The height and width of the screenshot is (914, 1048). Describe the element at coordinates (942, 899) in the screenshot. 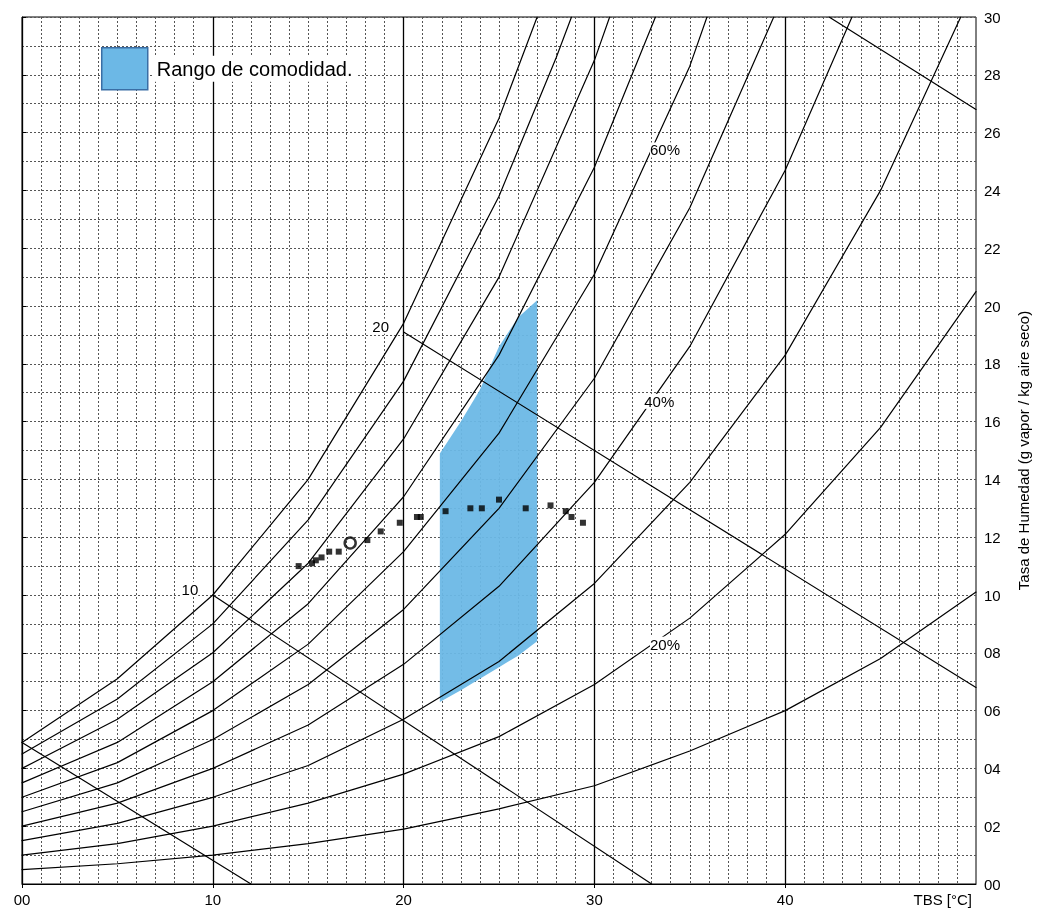

I see `x-axis-title: TBS [°C]` at that location.